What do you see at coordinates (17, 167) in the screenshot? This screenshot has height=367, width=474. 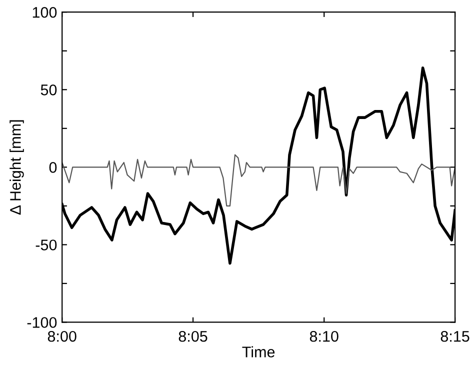 I see `y-axis-title: Δ Height [mm]` at bounding box center [17, 167].